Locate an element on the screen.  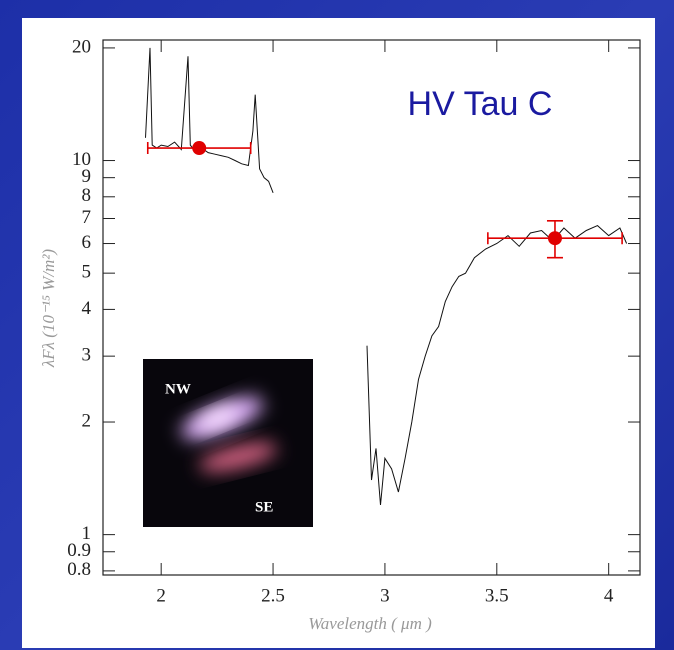
inset-image: NW SE is located at coordinates (228, 443).